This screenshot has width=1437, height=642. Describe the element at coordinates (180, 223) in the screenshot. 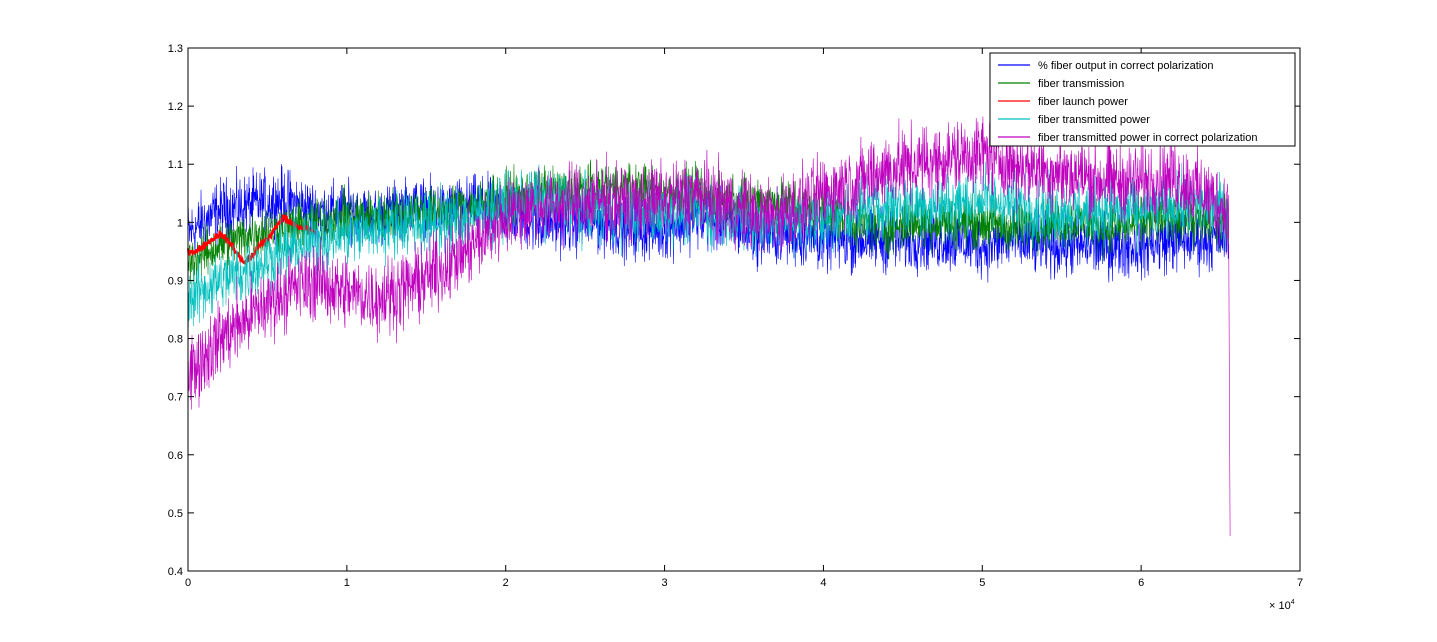

I see `y-tick-label: 1` at that location.